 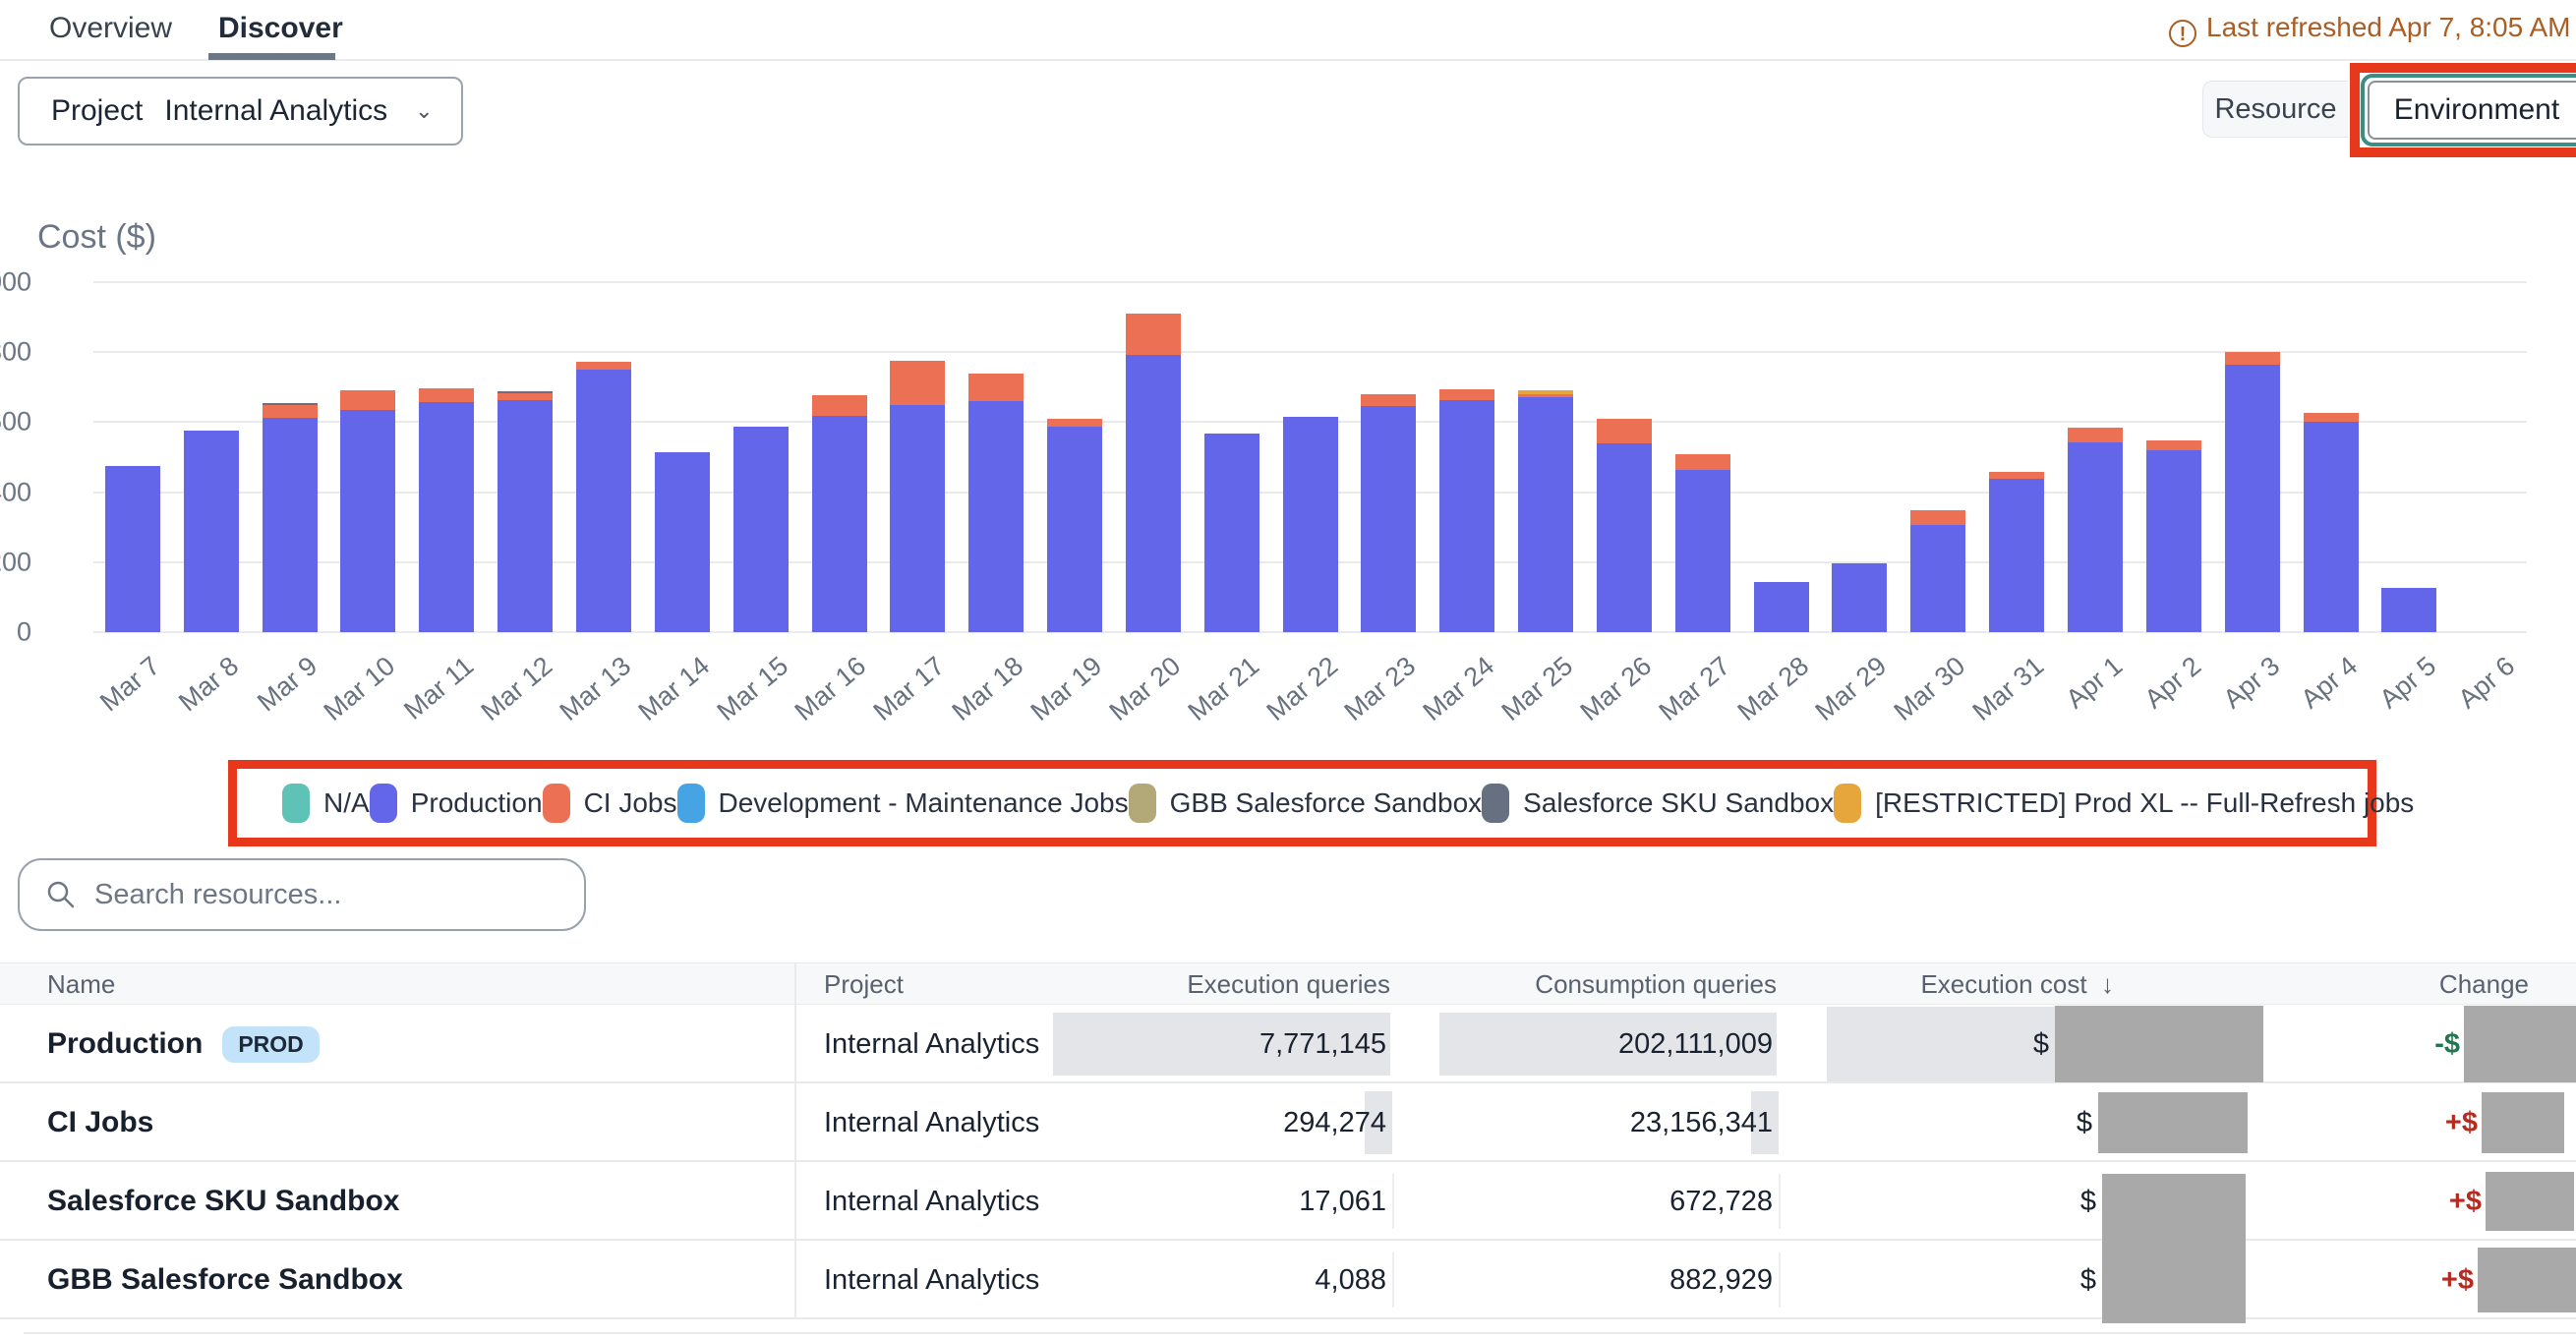 What do you see at coordinates (329, 894) in the screenshot?
I see `search-input` at bounding box center [329, 894].